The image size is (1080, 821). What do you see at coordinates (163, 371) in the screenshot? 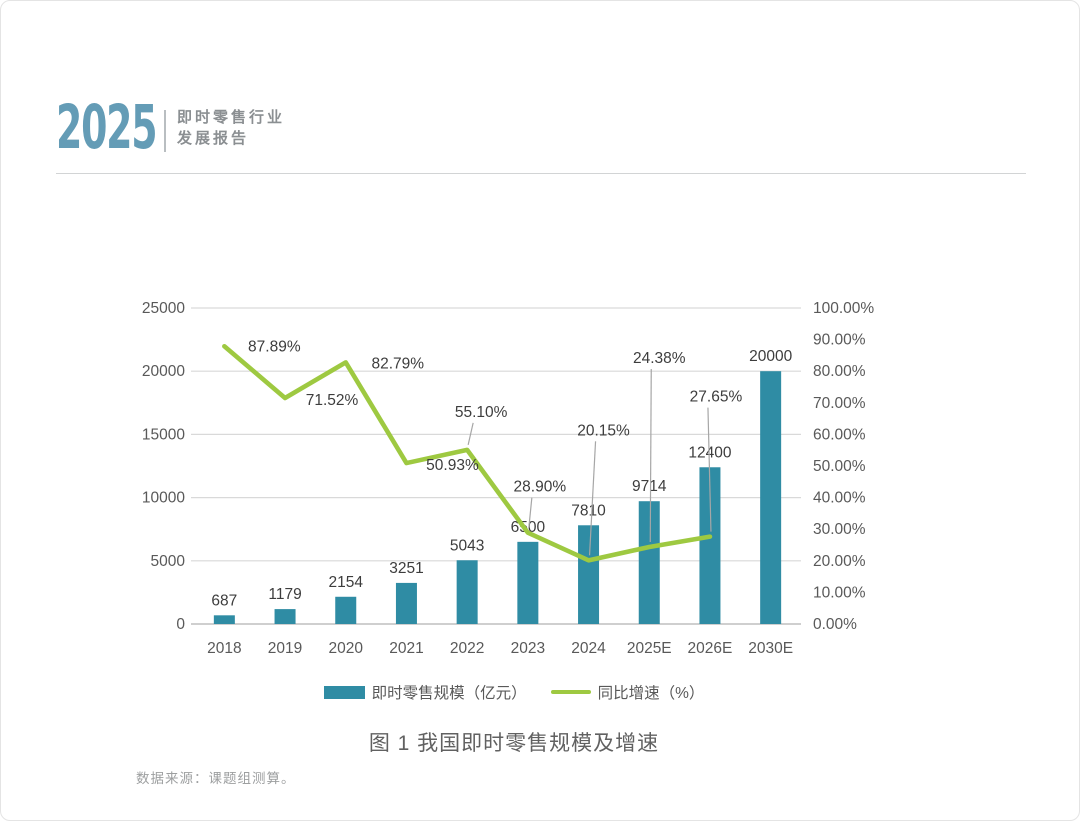
I see `left-axis-label: 20000` at bounding box center [163, 371].